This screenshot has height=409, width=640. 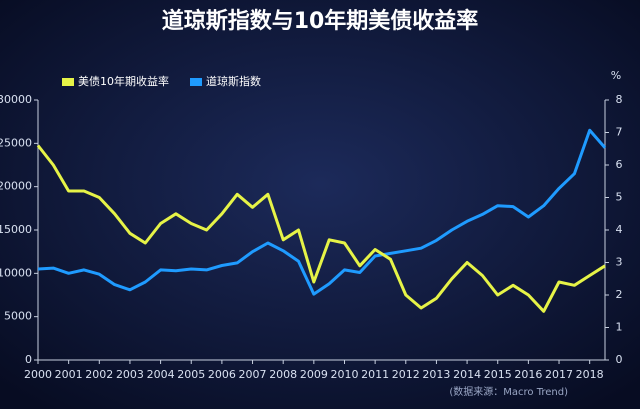 I want to click on x-tick-label: 2012, so click(x=406, y=374).